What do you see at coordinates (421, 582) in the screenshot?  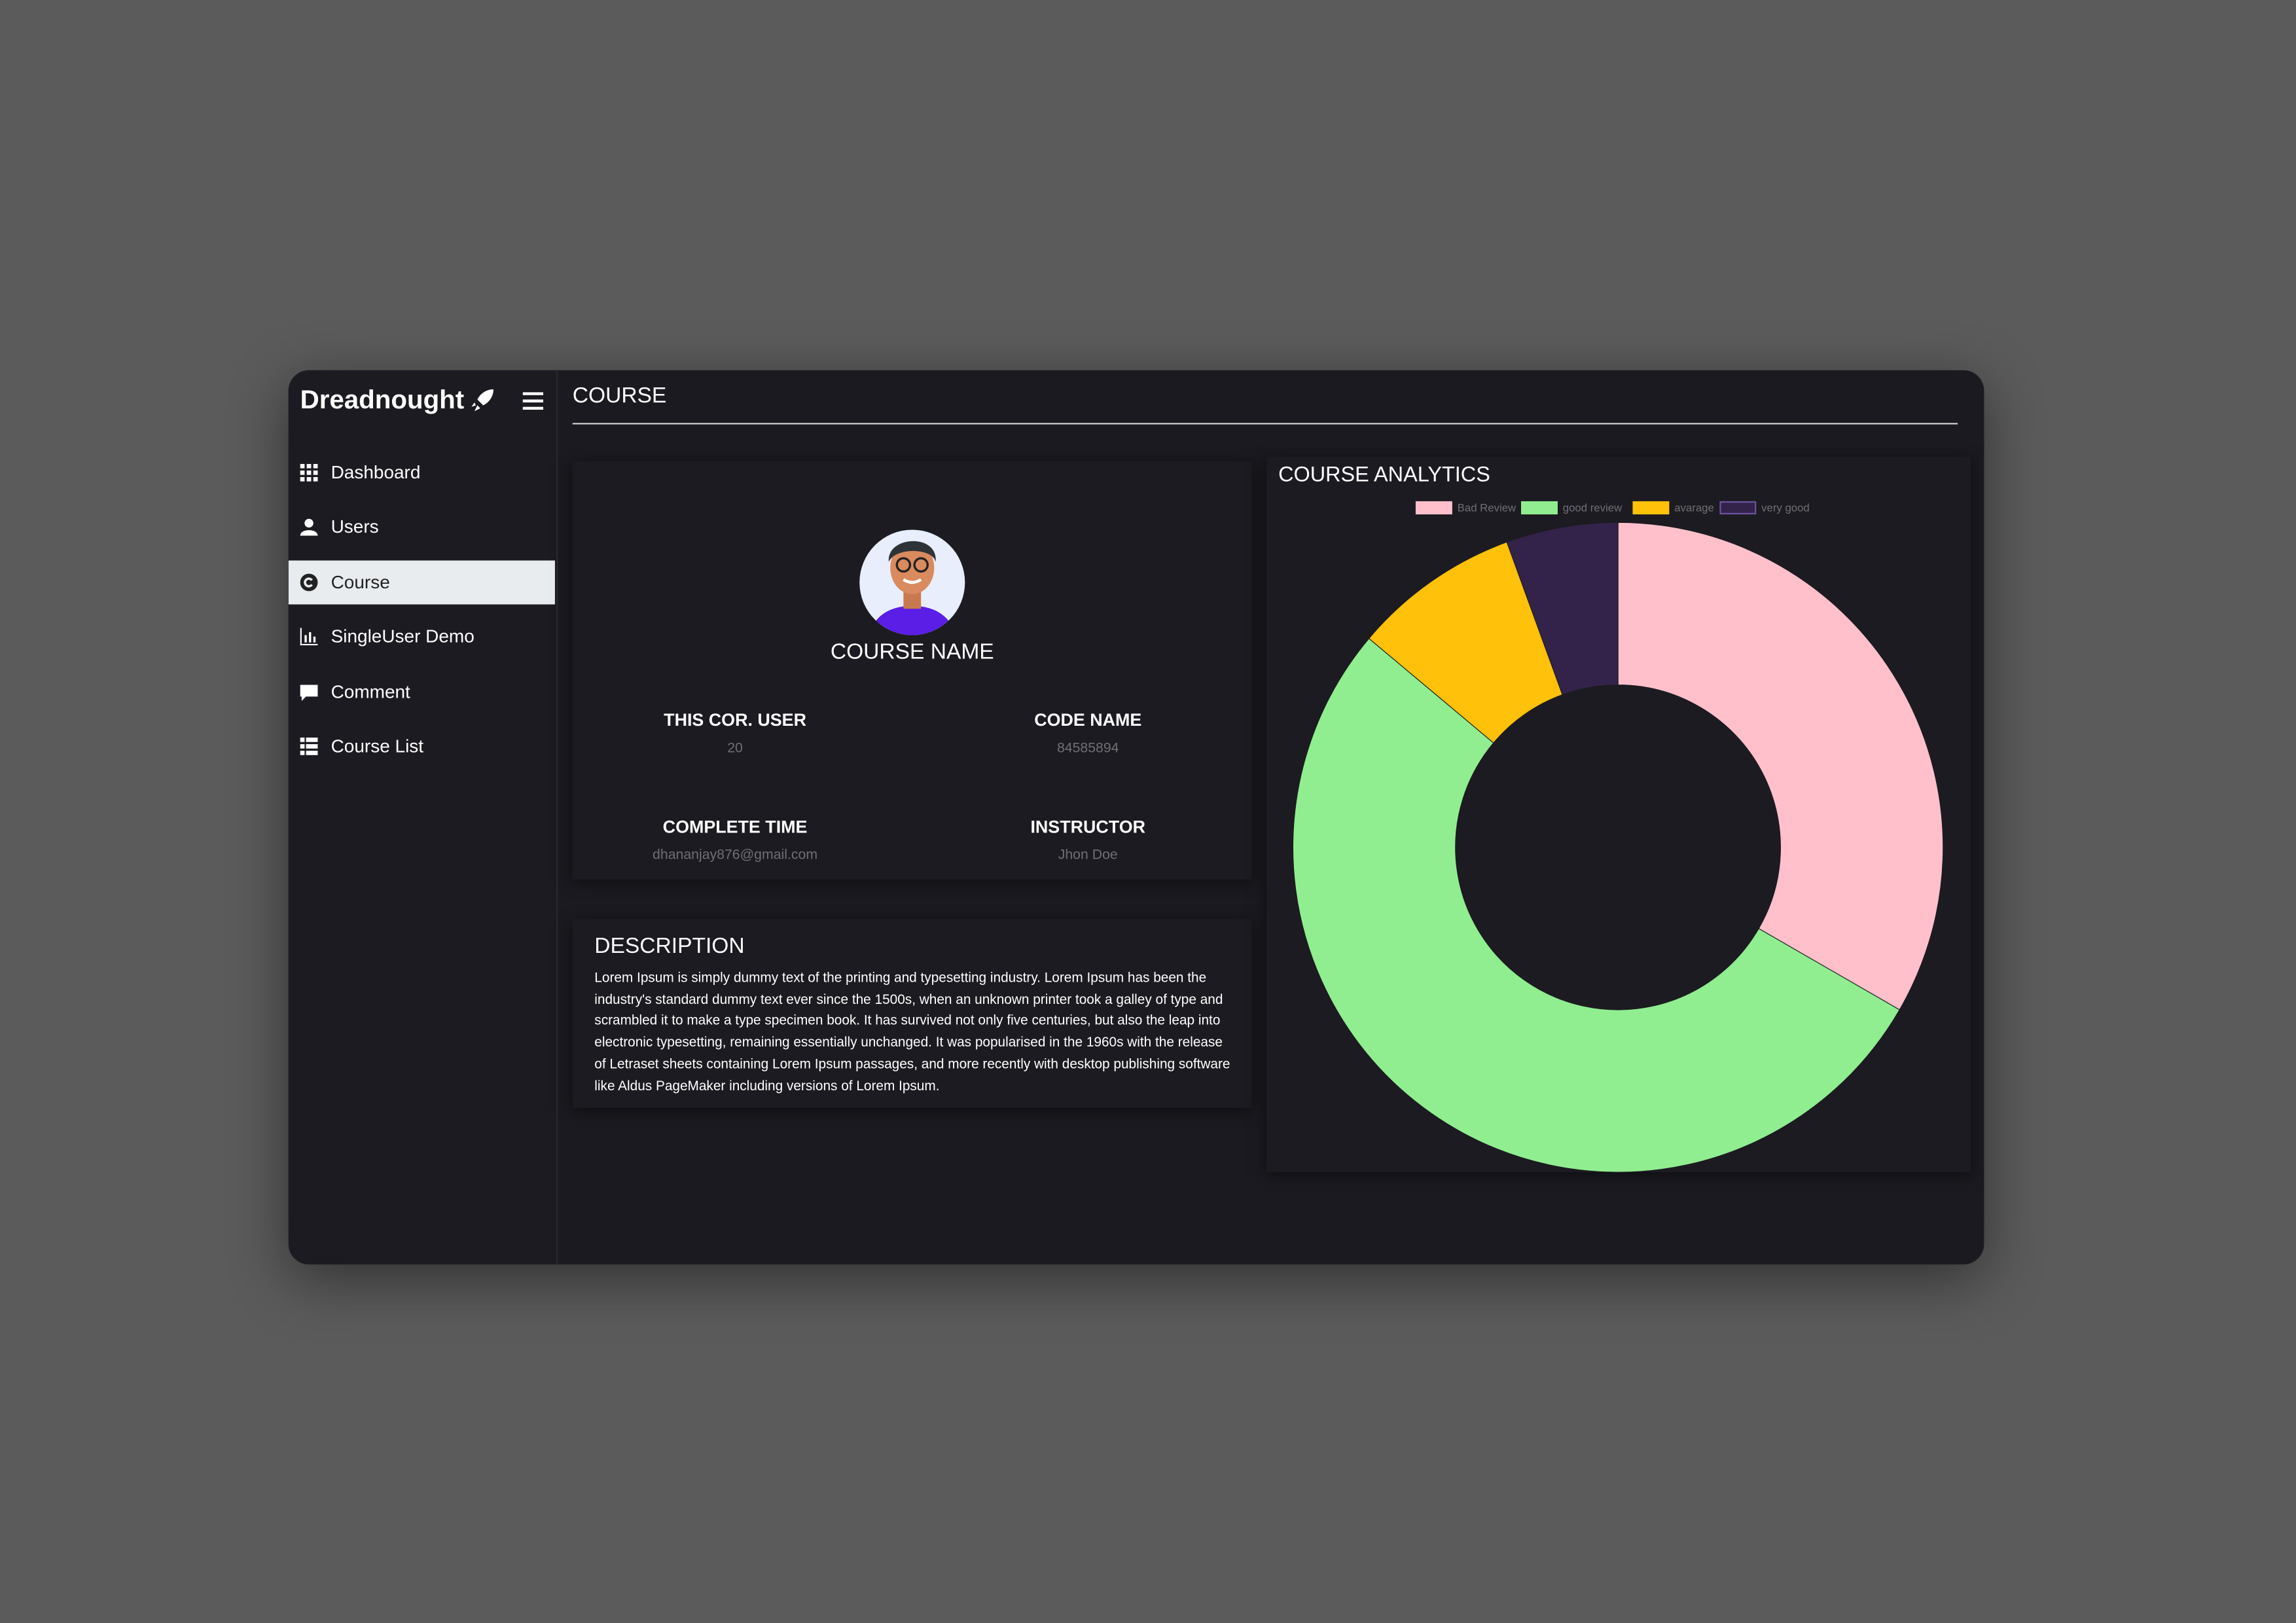 I see `nav-item: Course` at bounding box center [421, 582].